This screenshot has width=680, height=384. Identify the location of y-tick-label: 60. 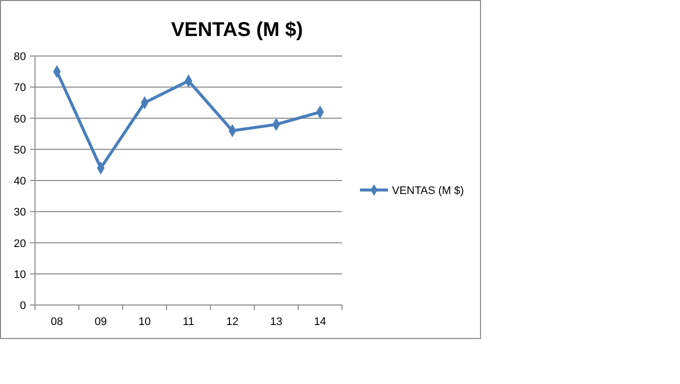
(20, 119).